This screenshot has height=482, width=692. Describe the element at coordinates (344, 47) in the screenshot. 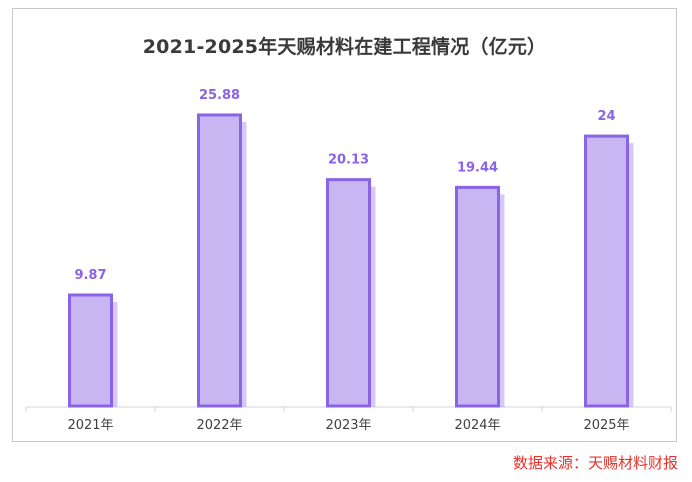

I see `chart-title: 2021-2025年天赐材料在建工程情况（亿元）` at that location.